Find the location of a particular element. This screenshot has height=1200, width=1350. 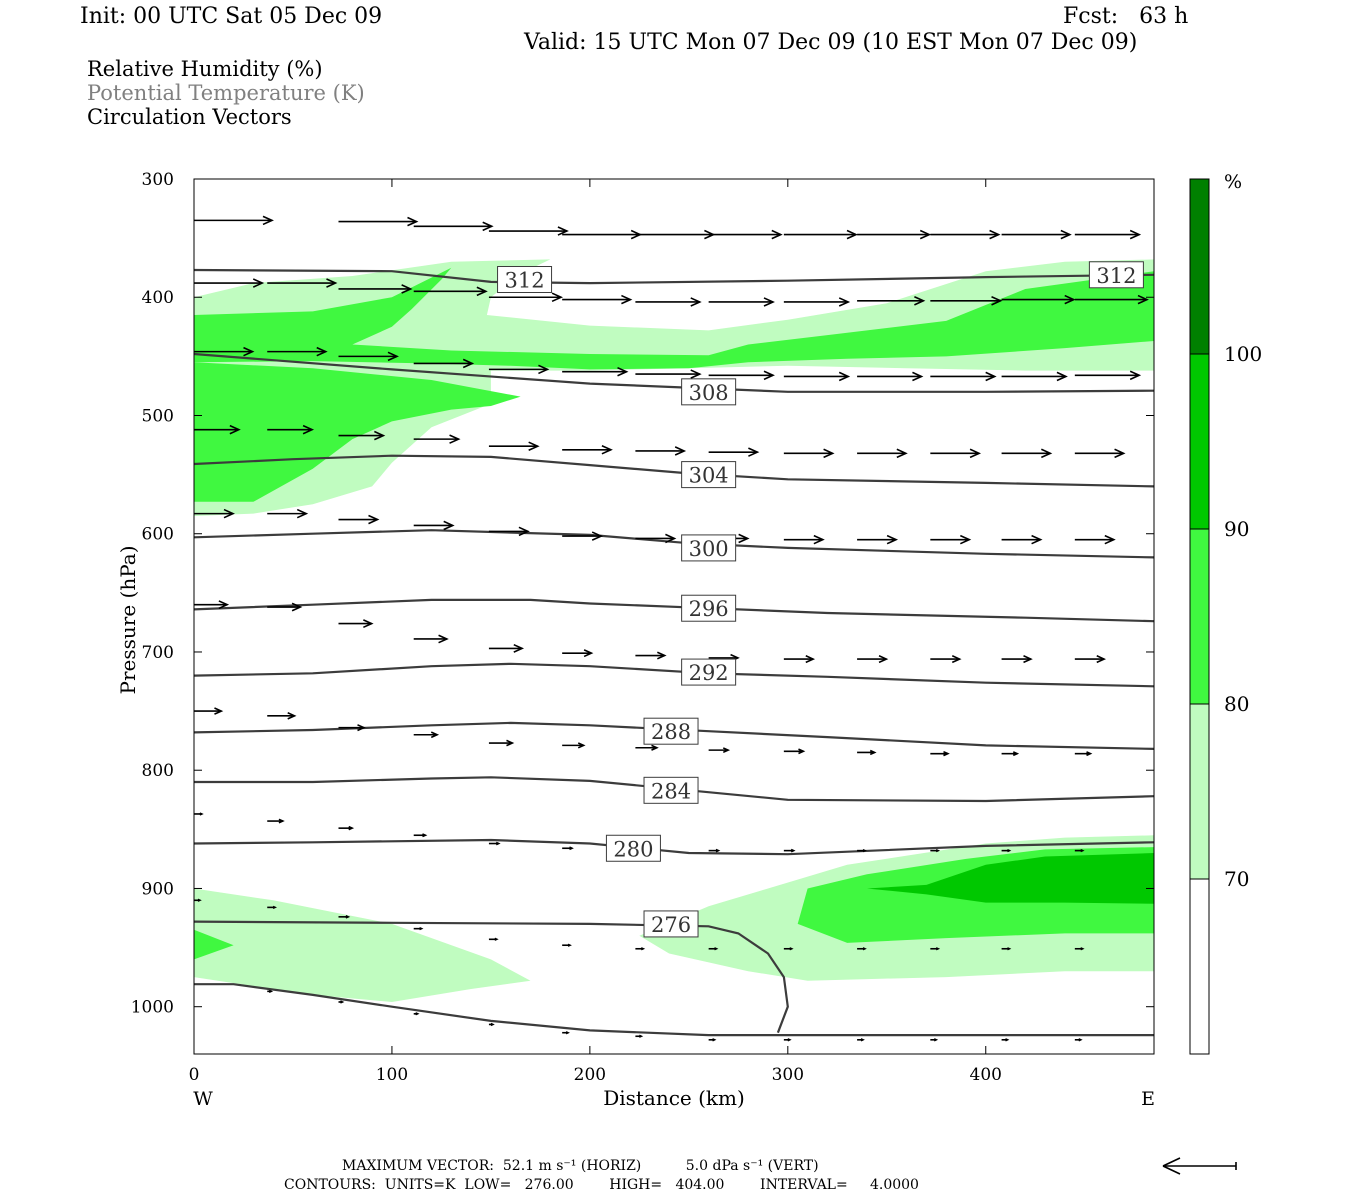

legend-circulation-vectors: Circulation Vectors is located at coordinates (189, 117).